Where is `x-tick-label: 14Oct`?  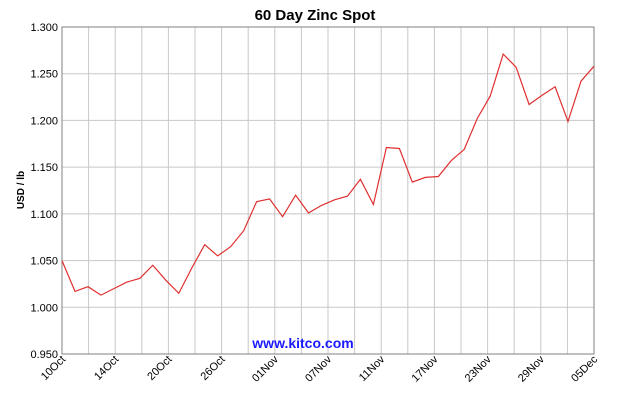 x-tick-label: 14Oct is located at coordinates (106, 368).